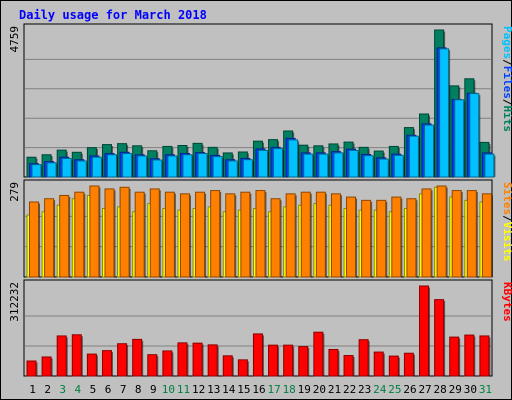 The width and height of the screenshot is (512, 400). Describe the element at coordinates (62, 389) in the screenshot. I see `day-label: 3` at that location.